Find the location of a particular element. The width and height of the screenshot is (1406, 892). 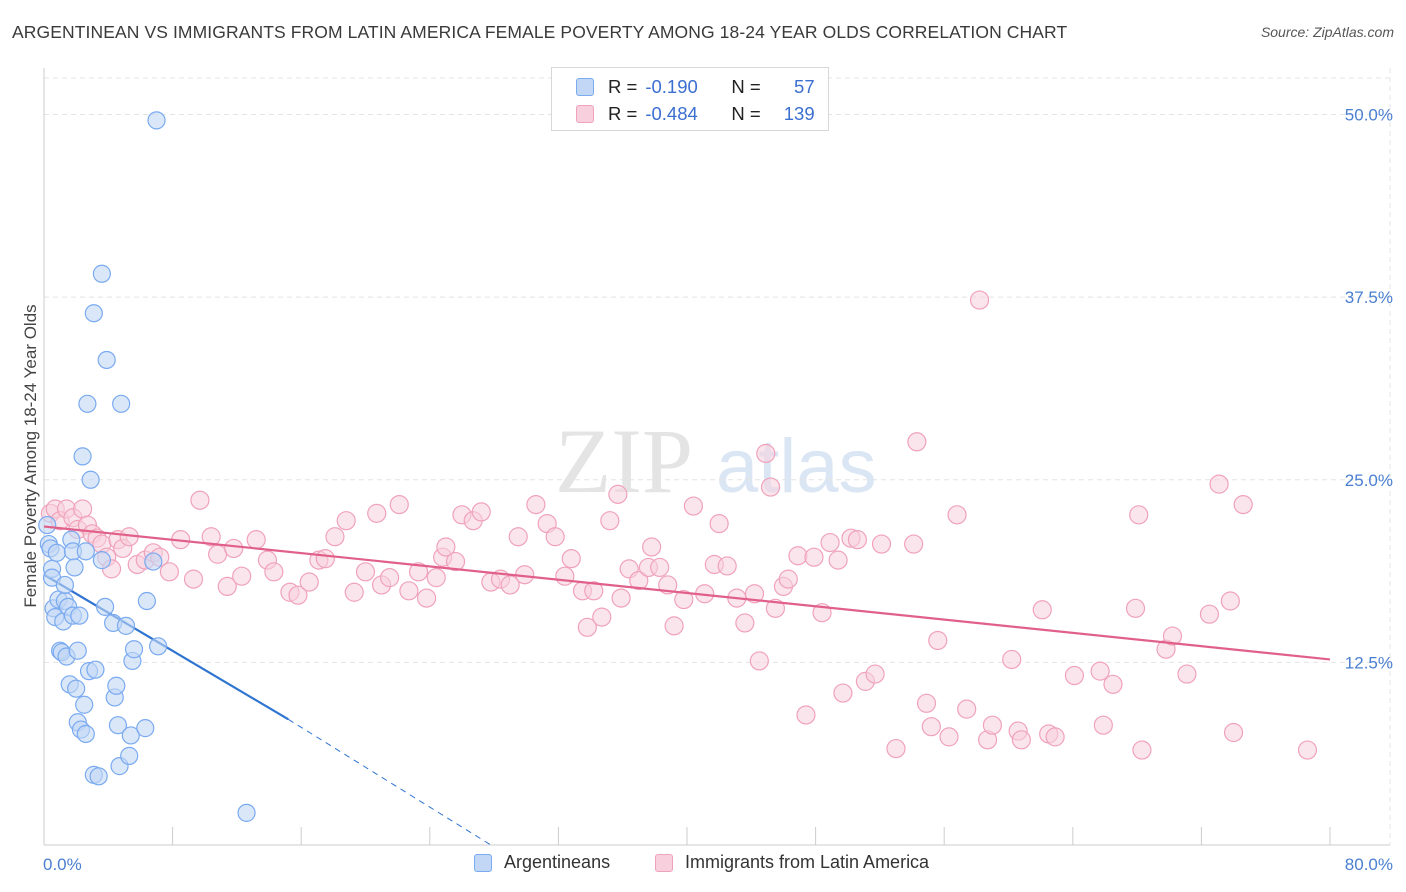

legend-n-label: N = is located at coordinates (746, 113).